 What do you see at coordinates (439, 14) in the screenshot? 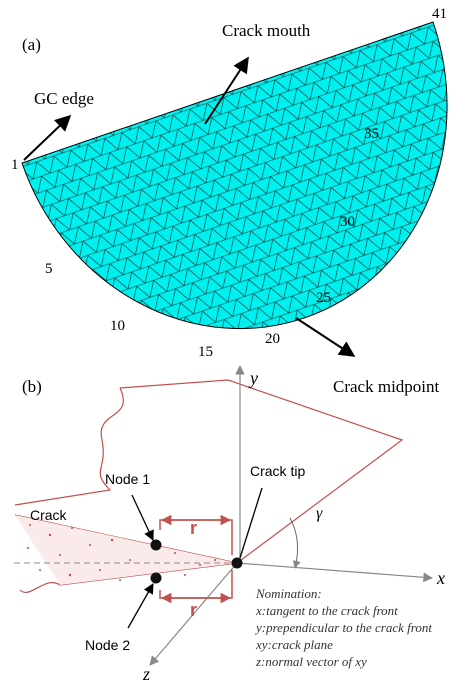
I see `node-number: 41` at bounding box center [439, 14].